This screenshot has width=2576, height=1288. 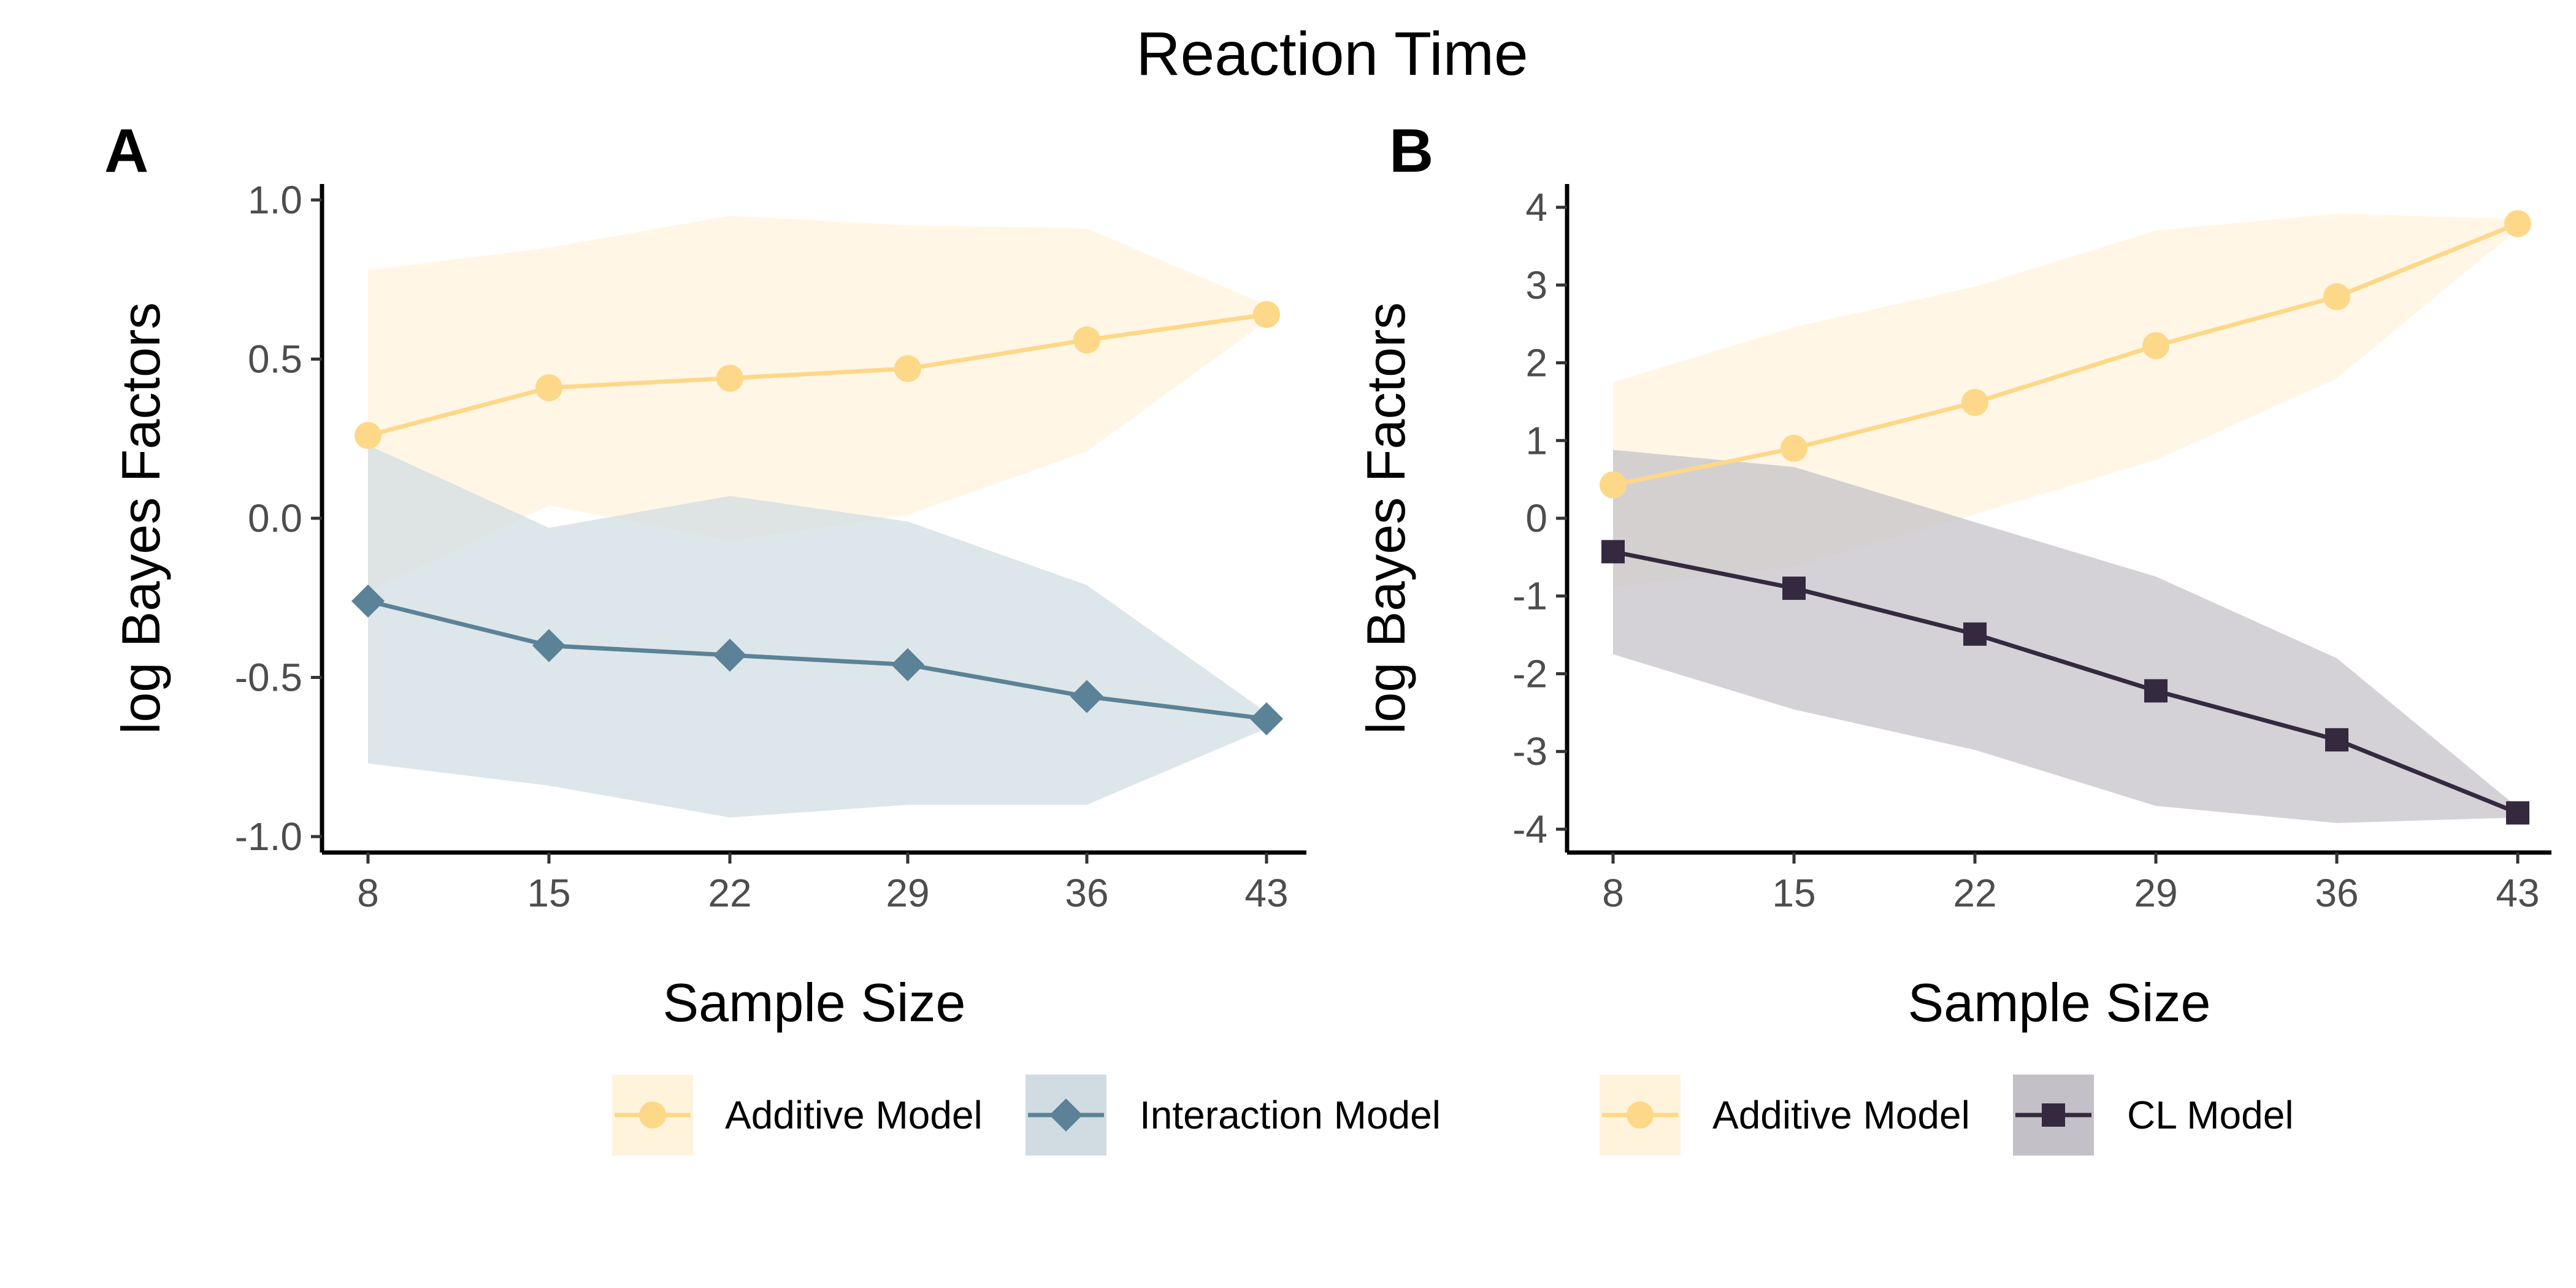 I want to click on y-tick-label-4: 0, so click(x=1536, y=518).